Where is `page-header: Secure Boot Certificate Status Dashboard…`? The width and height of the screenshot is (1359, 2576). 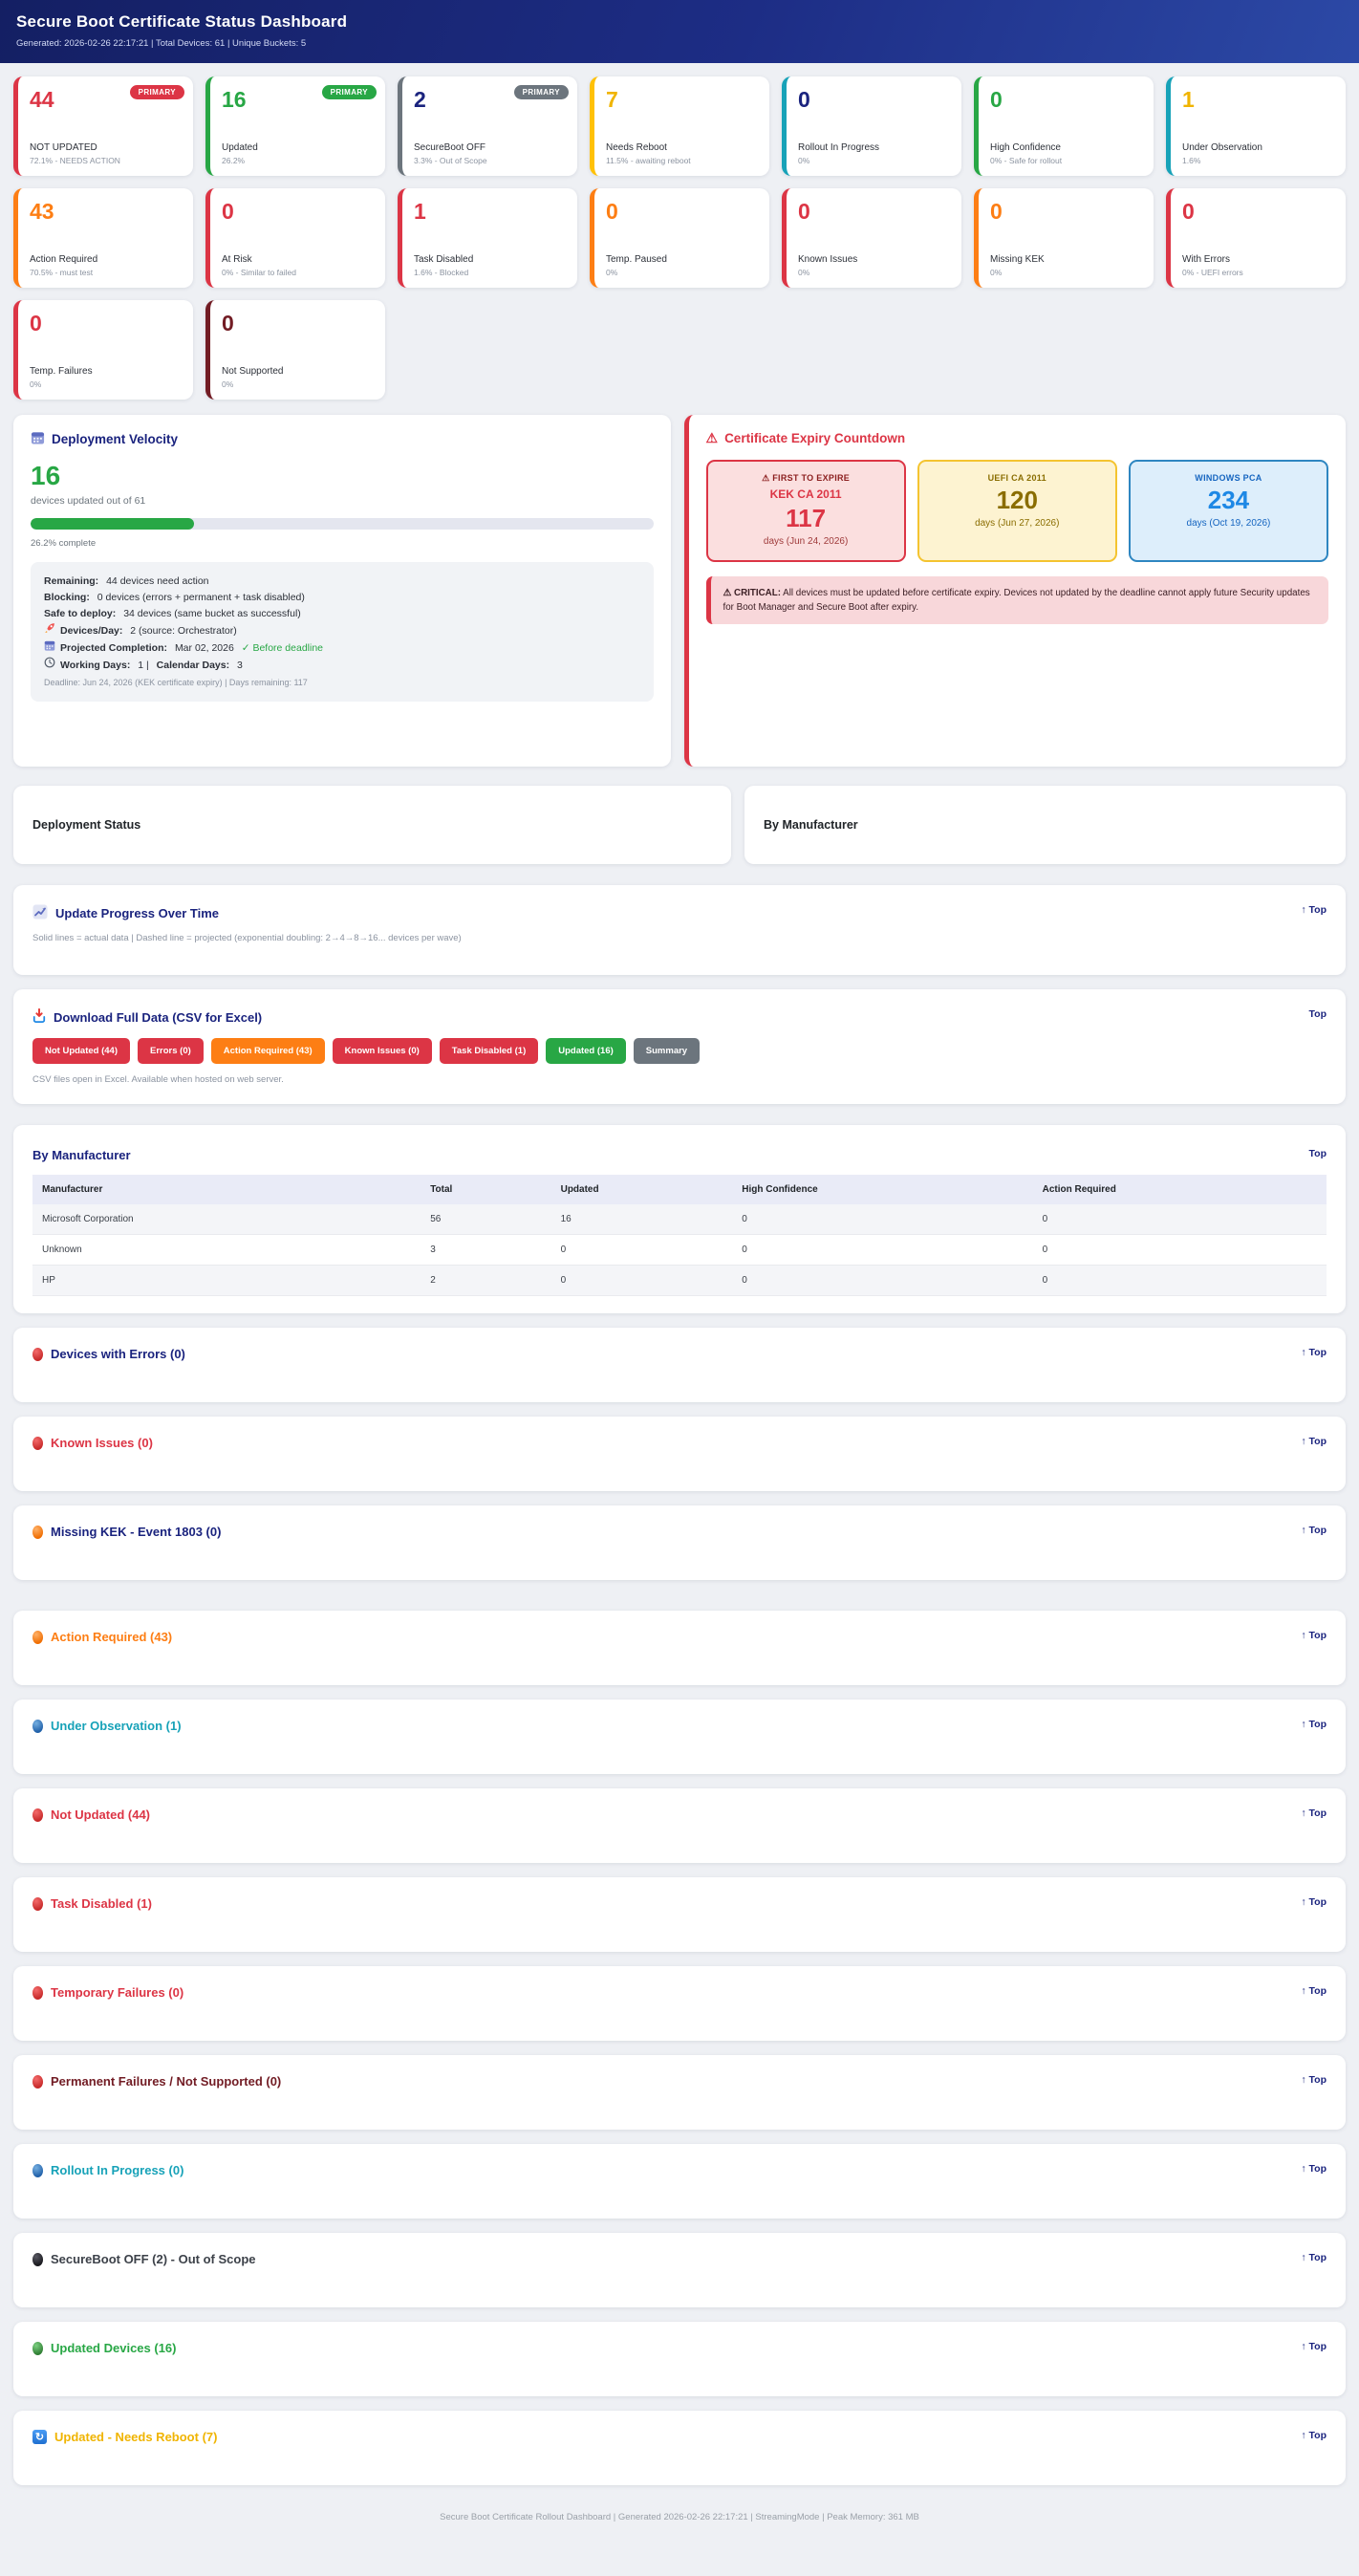
page-header: Secure Boot Certificate Status Dashboard… is located at coordinates (679, 32).